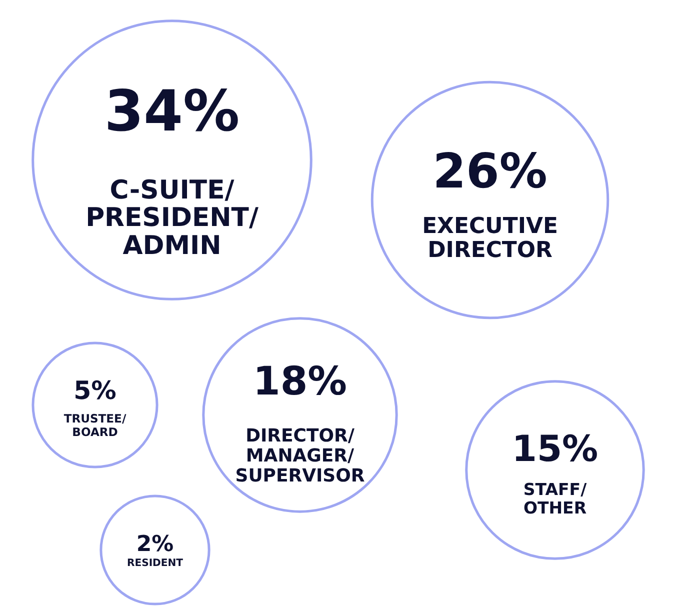  I want to click on data-label: 2%, so click(155, 544).